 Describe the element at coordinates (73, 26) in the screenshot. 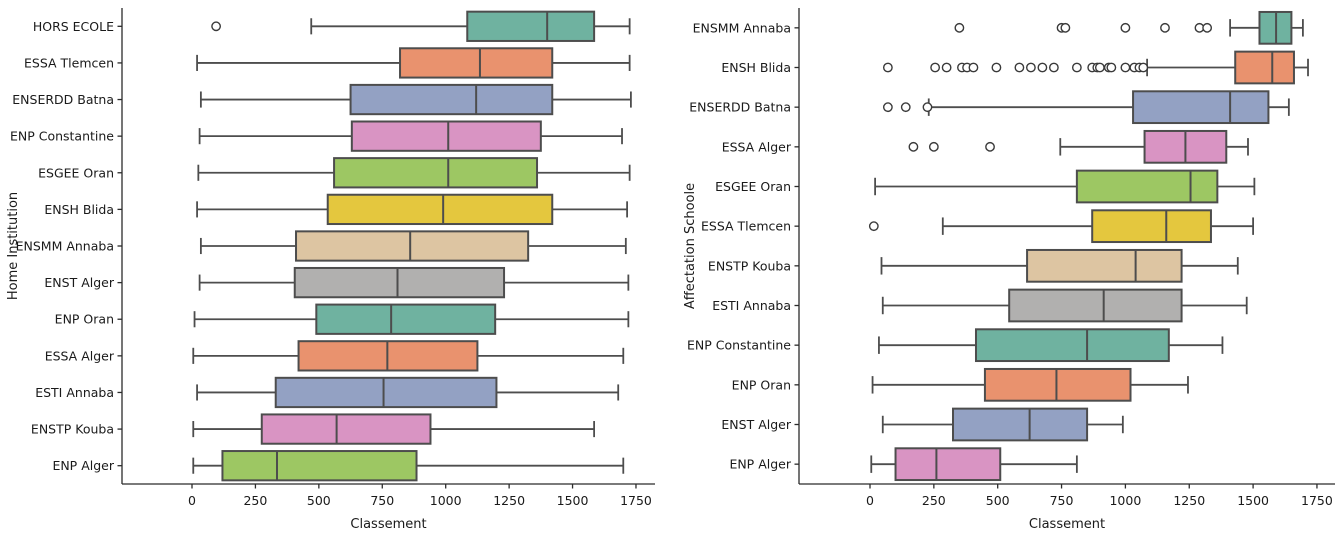

I see `y-tick-label: HORS ECOLE` at that location.